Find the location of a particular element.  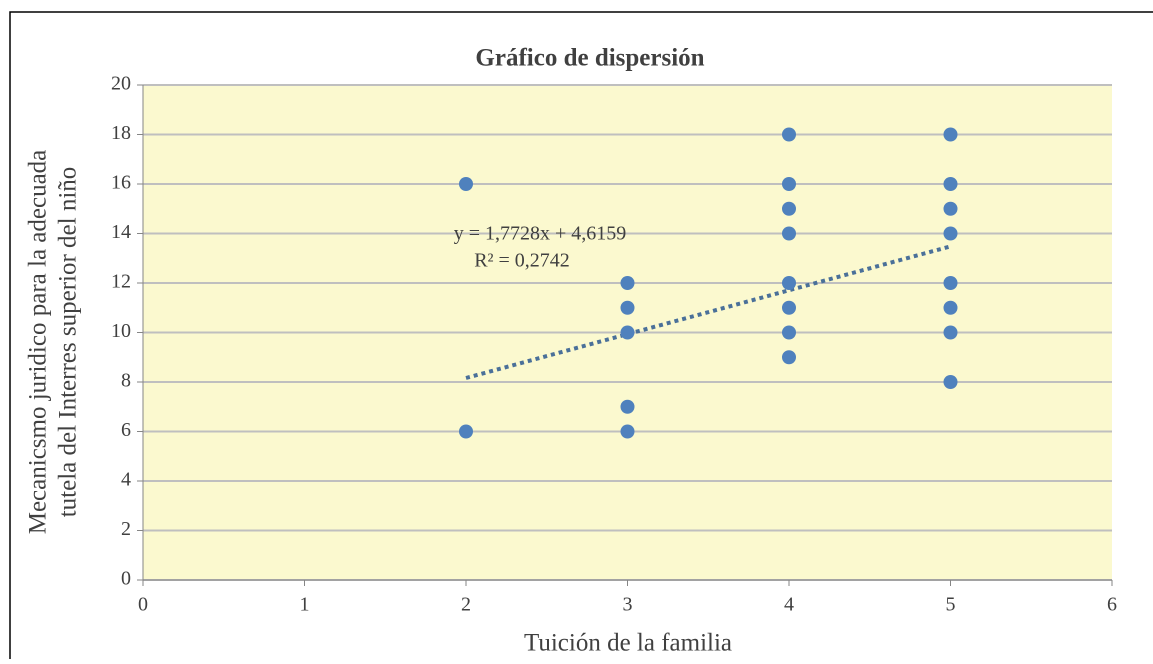

chart-title: Gráfico de dispersión is located at coordinates (589, 58).